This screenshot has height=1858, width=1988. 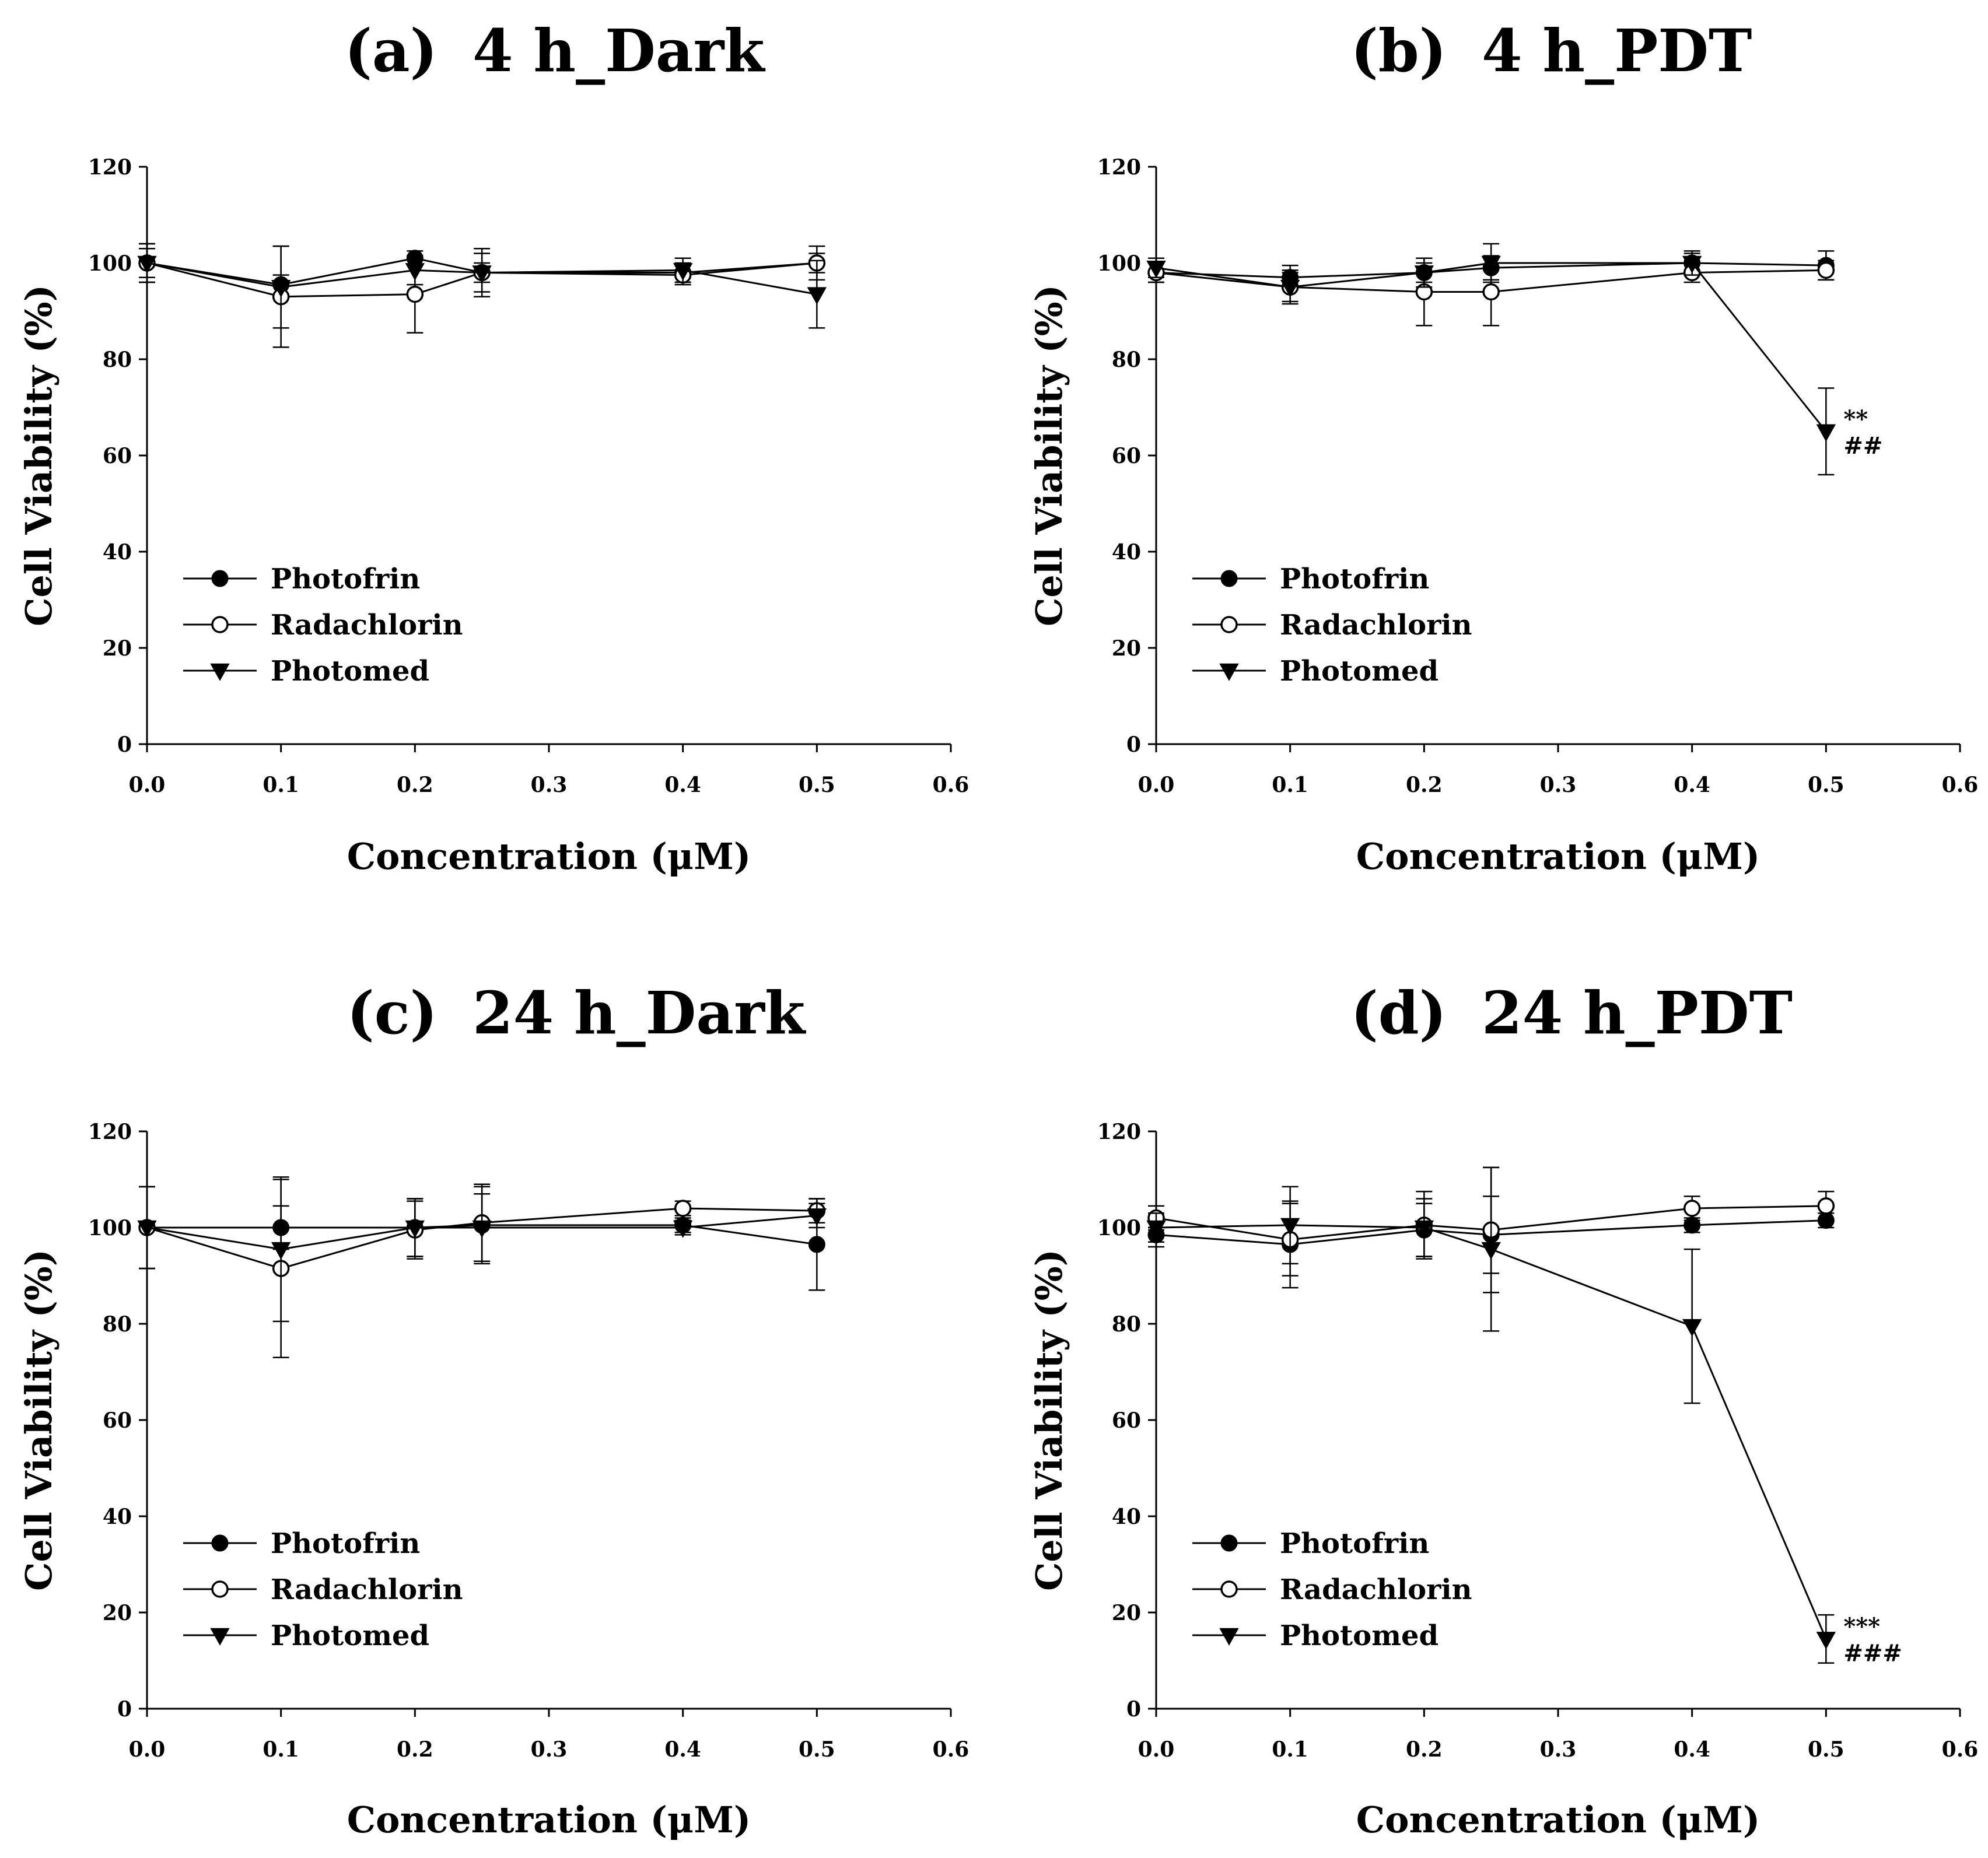 I want to click on y-tick-label: 40, so click(x=1126, y=552).